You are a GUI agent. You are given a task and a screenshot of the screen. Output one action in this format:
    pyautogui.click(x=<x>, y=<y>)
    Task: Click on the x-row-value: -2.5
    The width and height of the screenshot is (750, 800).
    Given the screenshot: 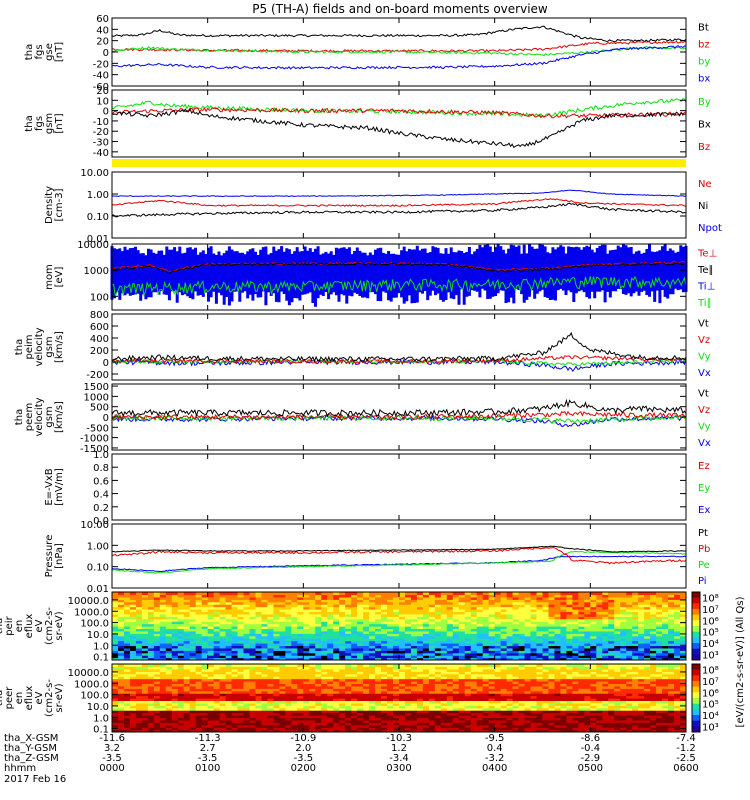 What is the action you would take?
    pyautogui.click(x=686, y=758)
    